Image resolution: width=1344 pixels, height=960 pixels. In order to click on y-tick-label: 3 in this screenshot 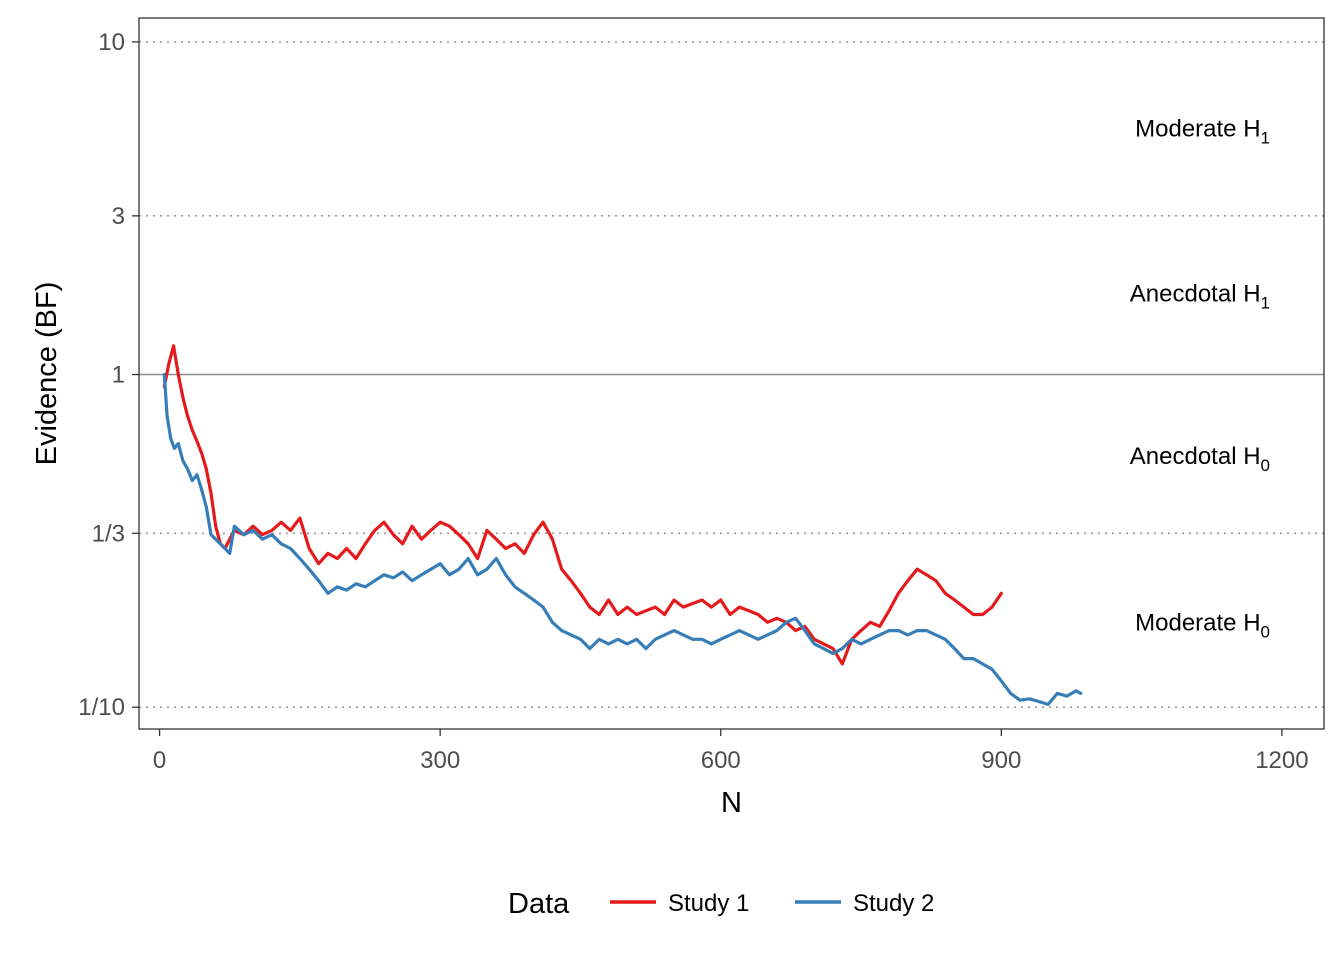, I will do `click(118, 216)`.